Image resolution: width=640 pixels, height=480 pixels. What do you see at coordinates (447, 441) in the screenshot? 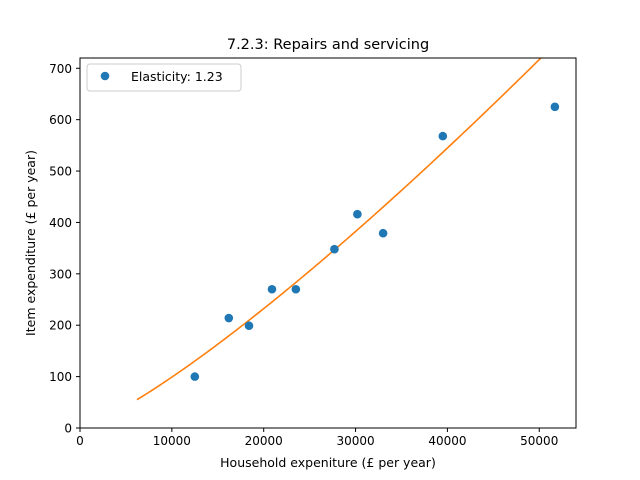
I see `x-tick-label: 40000` at bounding box center [447, 441].